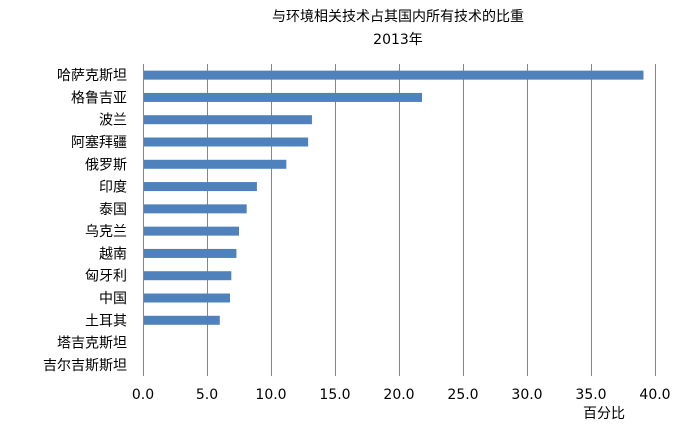  Describe the element at coordinates (334, 395) in the screenshot. I see `x-tick-label: 15.0` at that location.